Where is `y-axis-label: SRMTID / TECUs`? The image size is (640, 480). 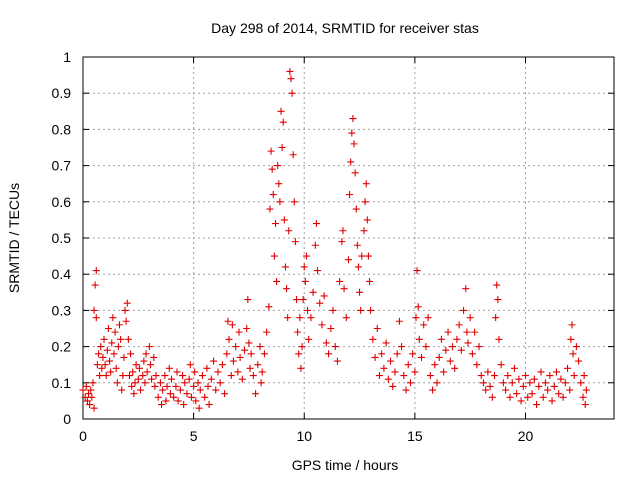 y-axis-label: SRMTID / TECUs is located at coordinates (14, 238).